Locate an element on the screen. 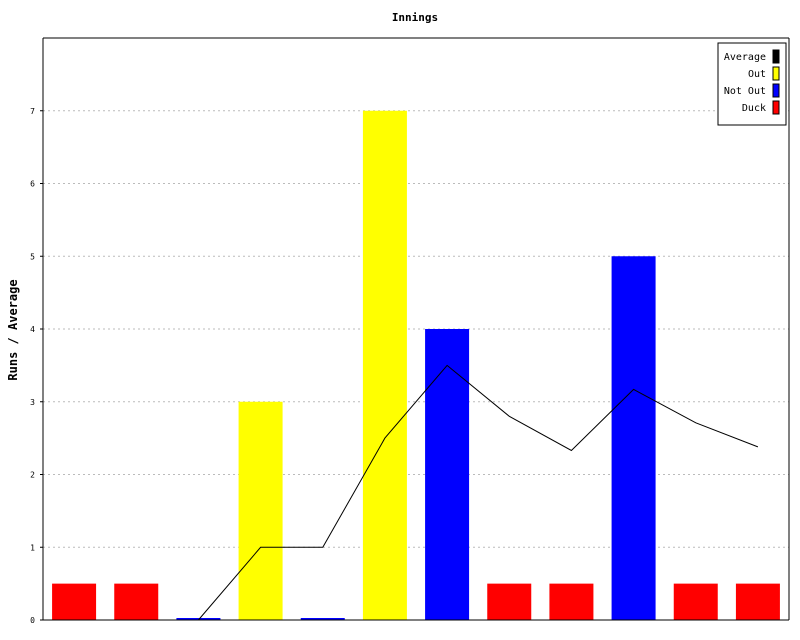 The height and width of the screenshot is (640, 800). legend-label: Out is located at coordinates (757, 74).